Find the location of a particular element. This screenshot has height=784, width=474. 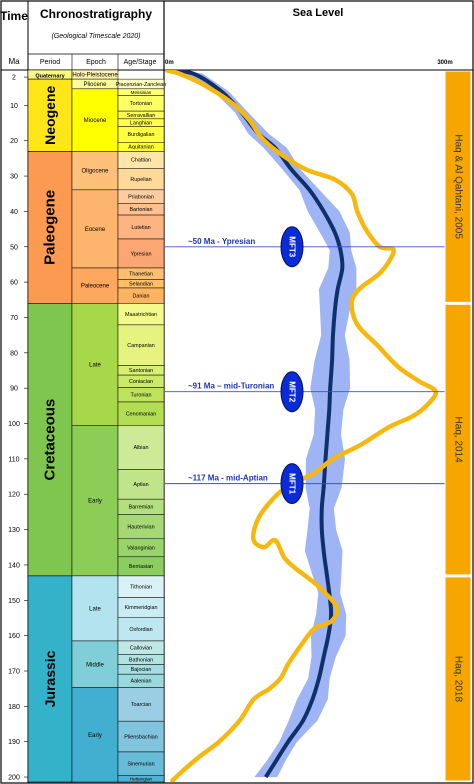

mft-marker-label: MFT3 is located at coordinates (292, 246).